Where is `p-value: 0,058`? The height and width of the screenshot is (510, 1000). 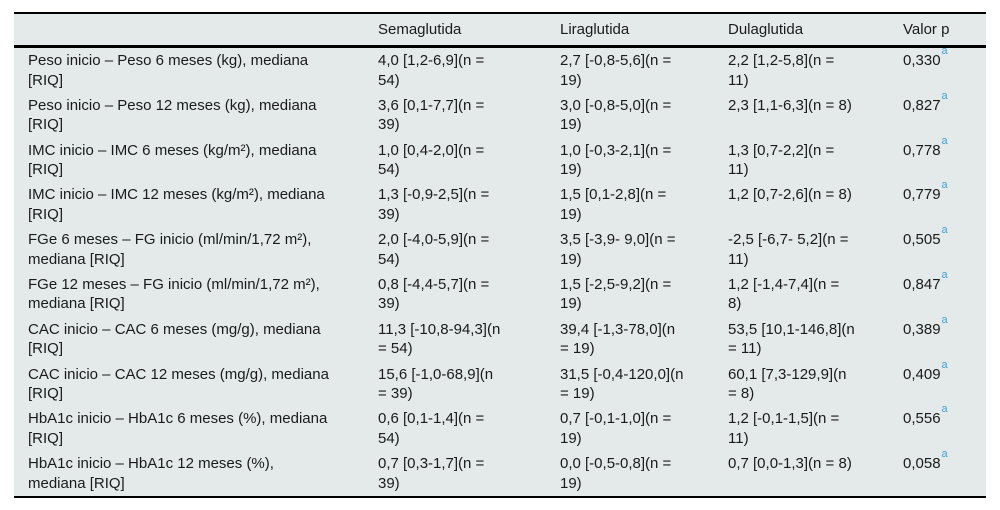 p-value: 0,058 is located at coordinates (922, 464).